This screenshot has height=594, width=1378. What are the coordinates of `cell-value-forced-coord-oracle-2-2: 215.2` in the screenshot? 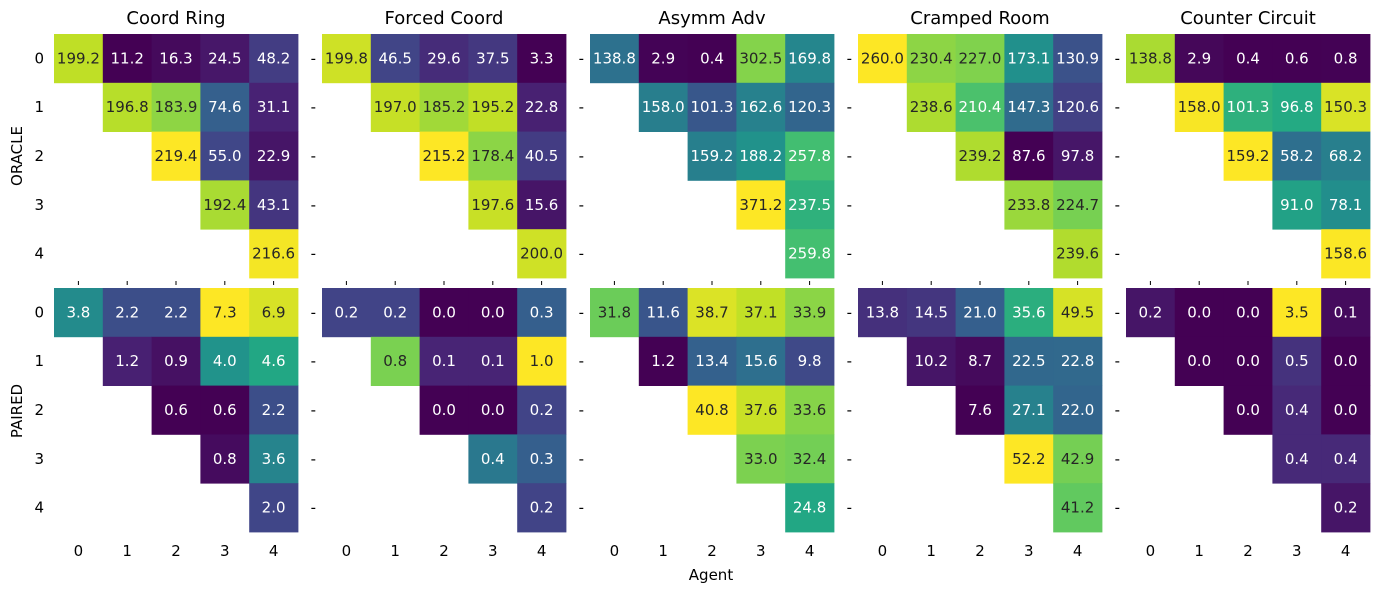 It's located at (444, 156).